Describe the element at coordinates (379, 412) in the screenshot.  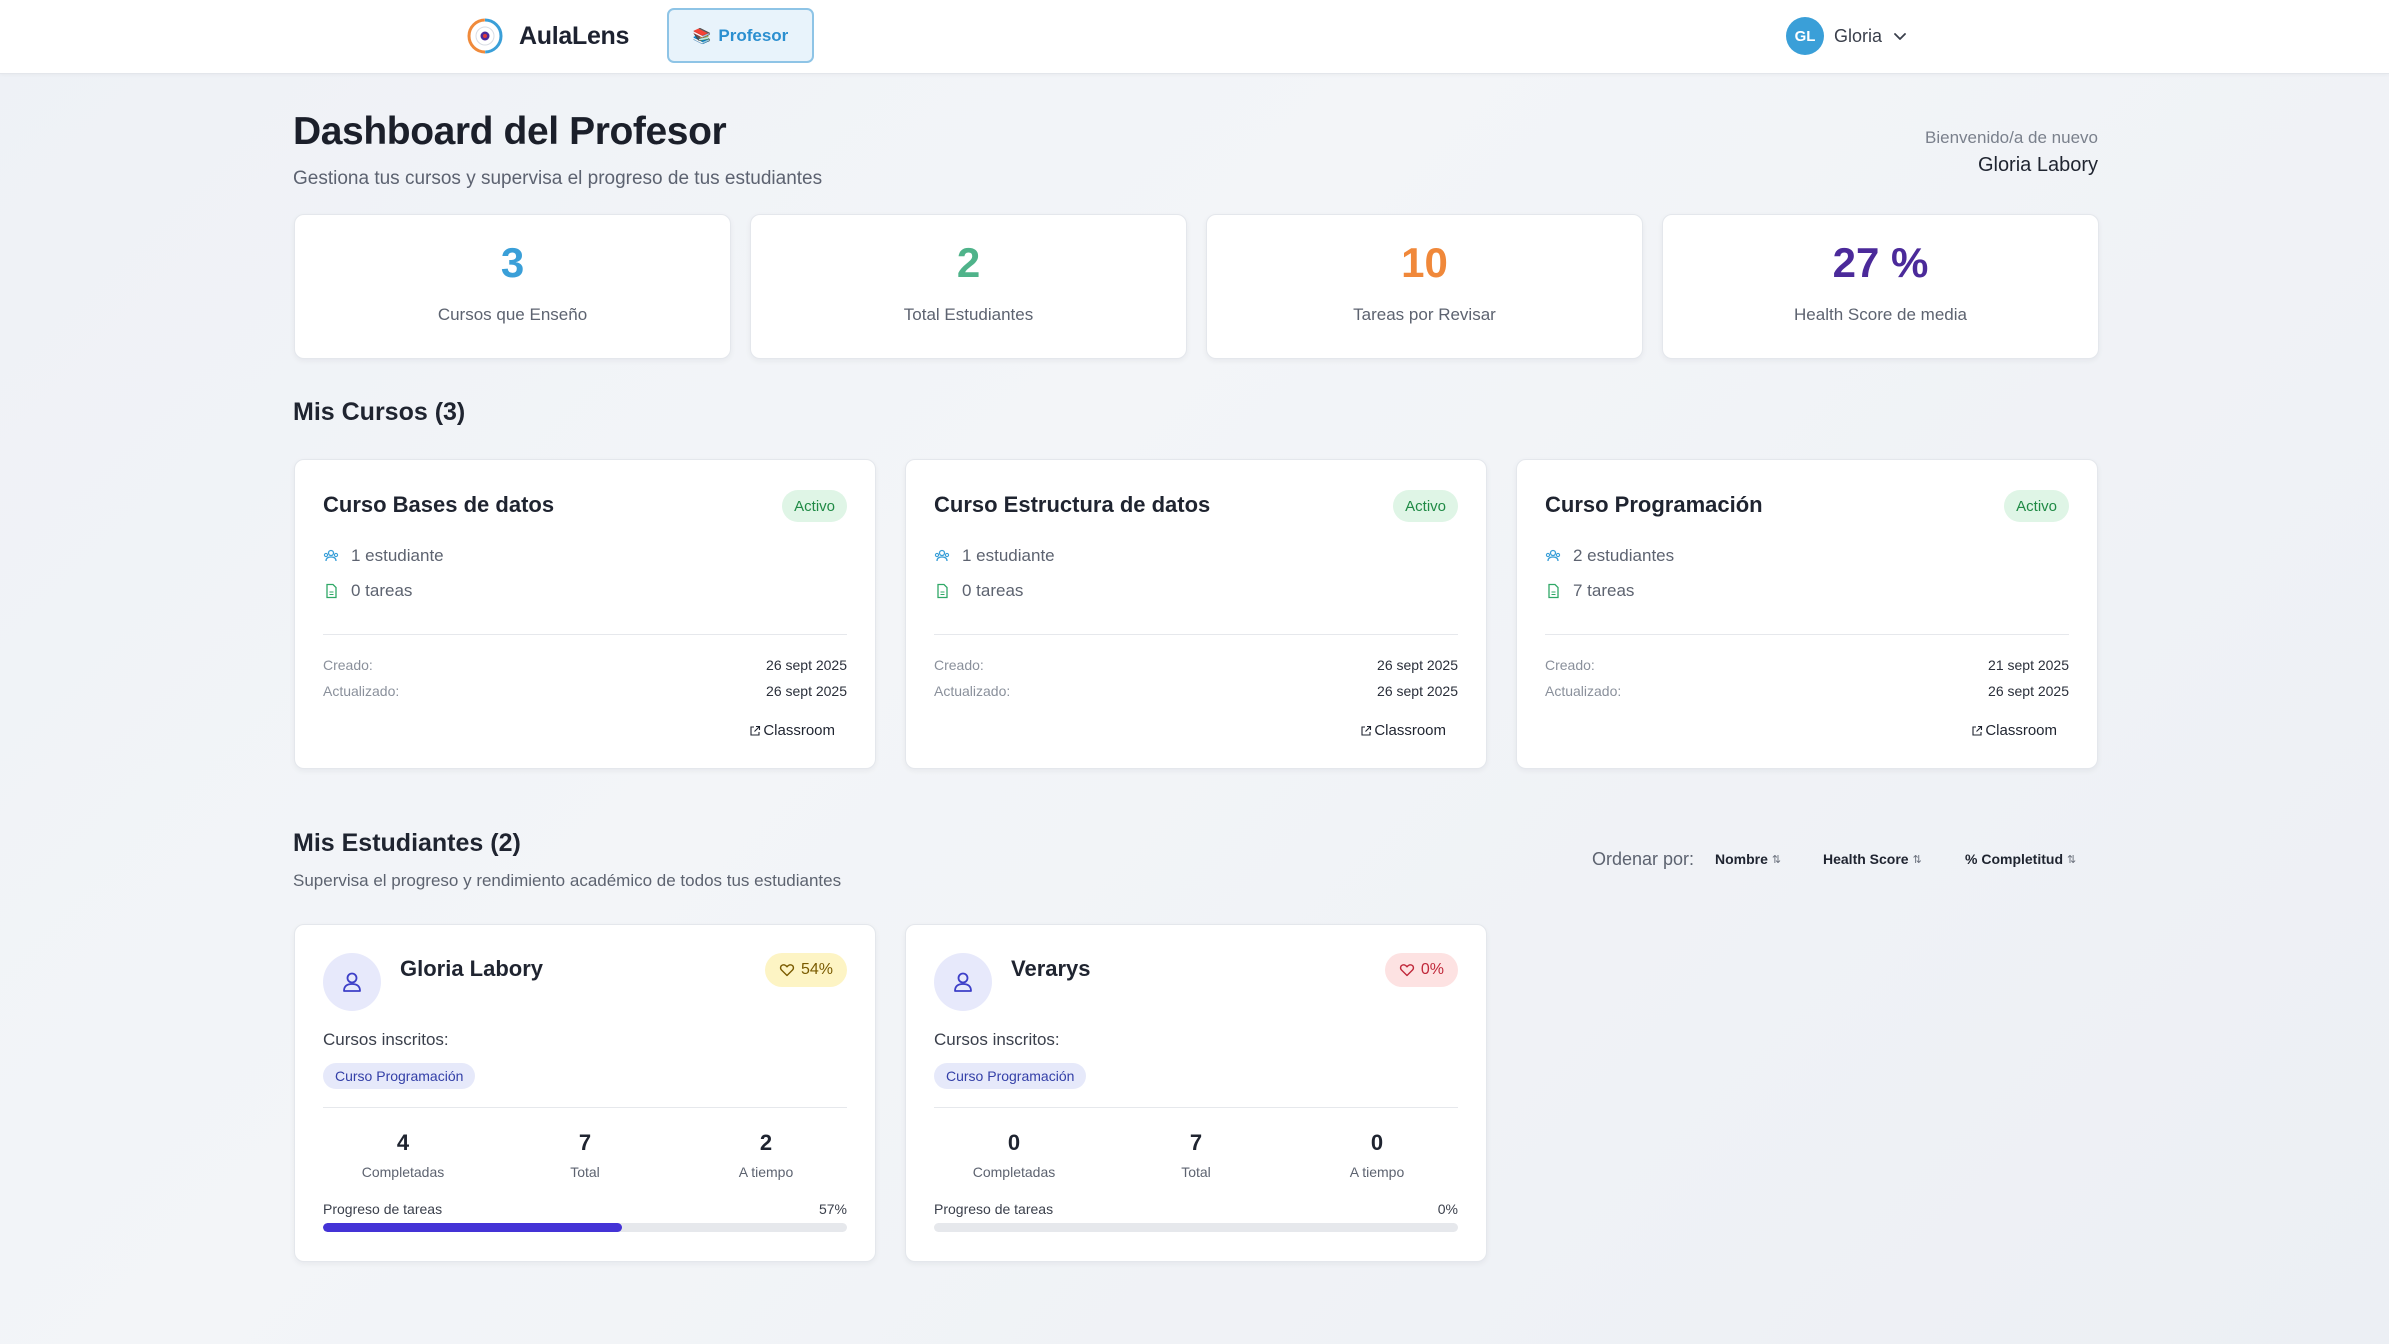
I see `courses-section-title: Mis Cursos (3)` at that location.